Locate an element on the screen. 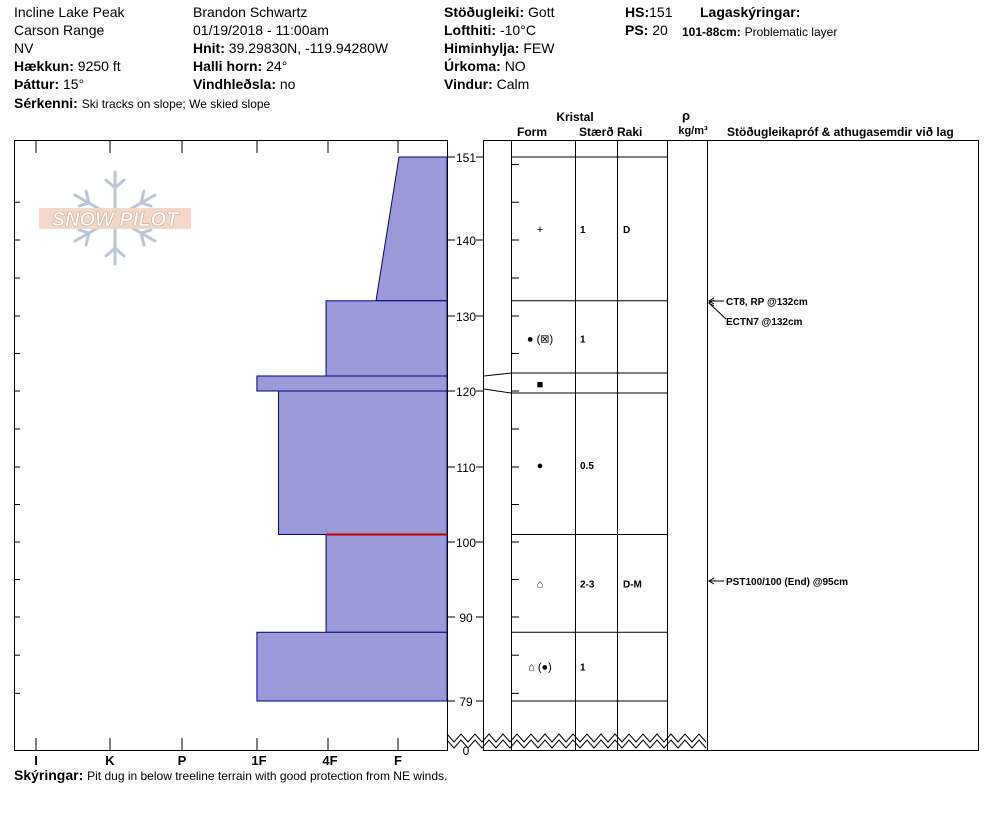 This screenshot has height=840, width=994. wind-value: Calm is located at coordinates (513, 84).